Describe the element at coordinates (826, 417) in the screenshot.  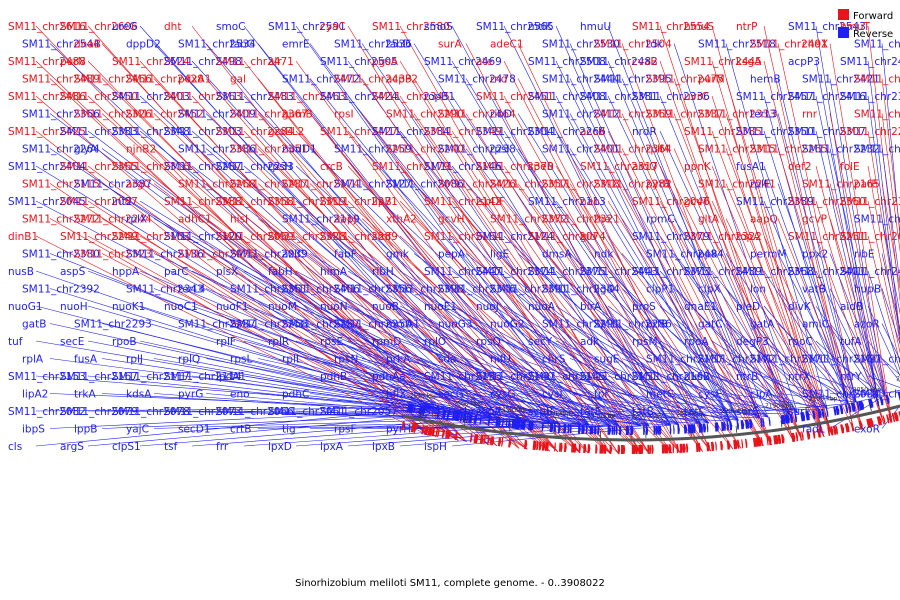
I see `tick-mark` at that location.